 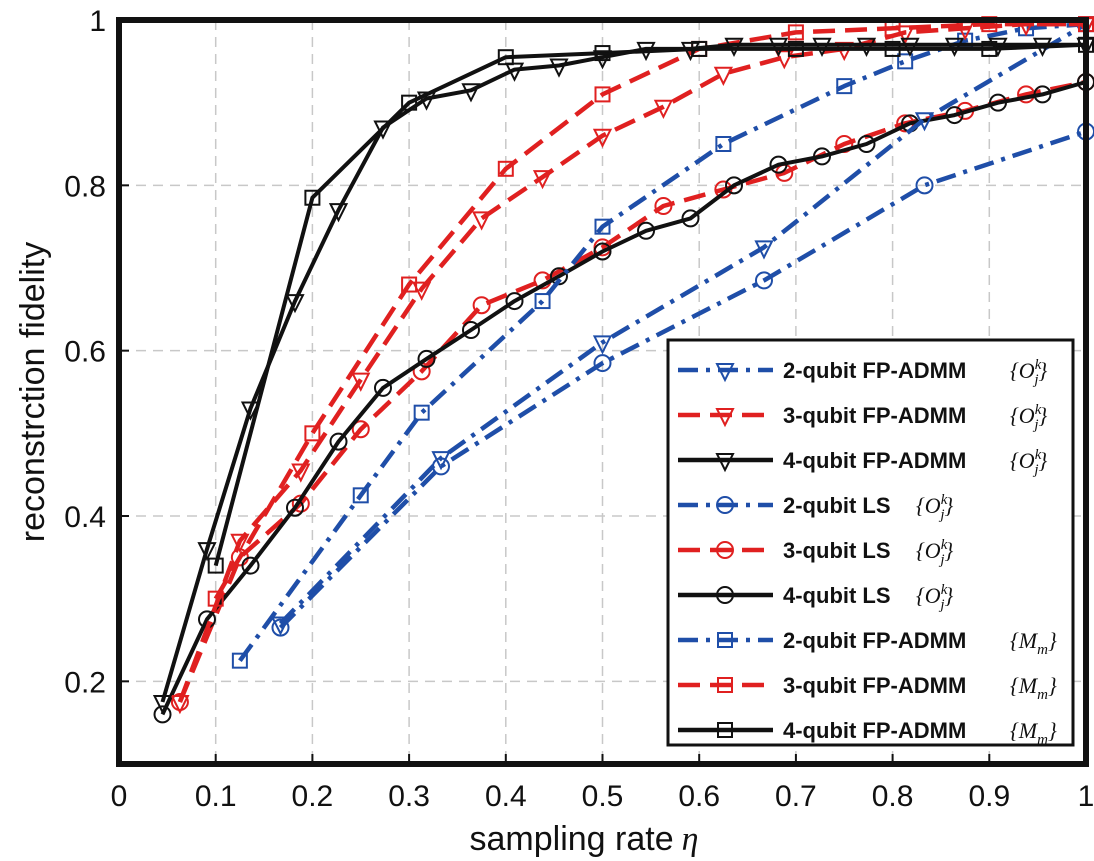 I want to click on legend-item: 2-qubit LS {Ok j}, so click(x=816, y=507).